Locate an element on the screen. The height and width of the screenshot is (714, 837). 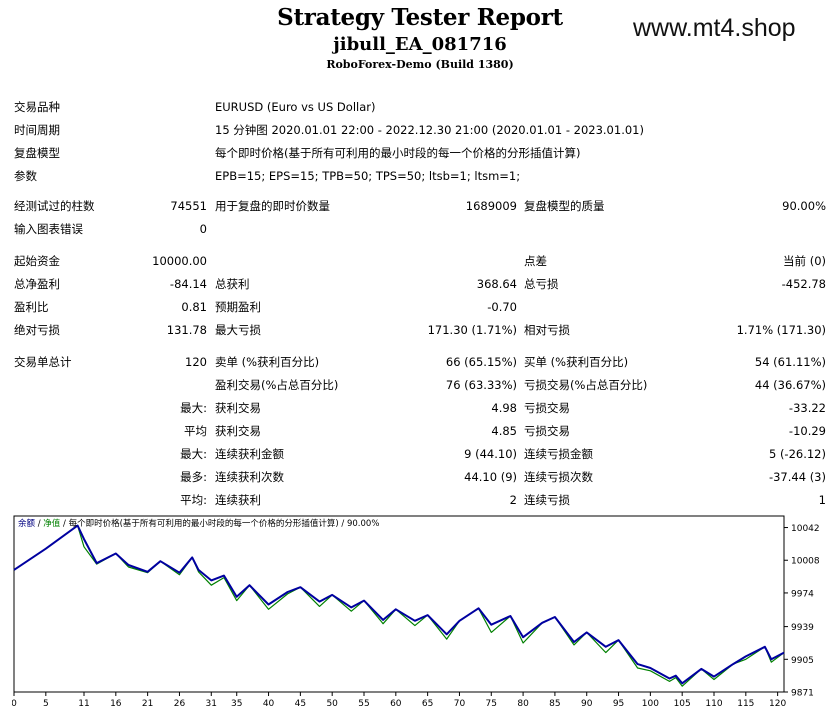
x-tick-label: 110 is located at coordinates (713, 704).